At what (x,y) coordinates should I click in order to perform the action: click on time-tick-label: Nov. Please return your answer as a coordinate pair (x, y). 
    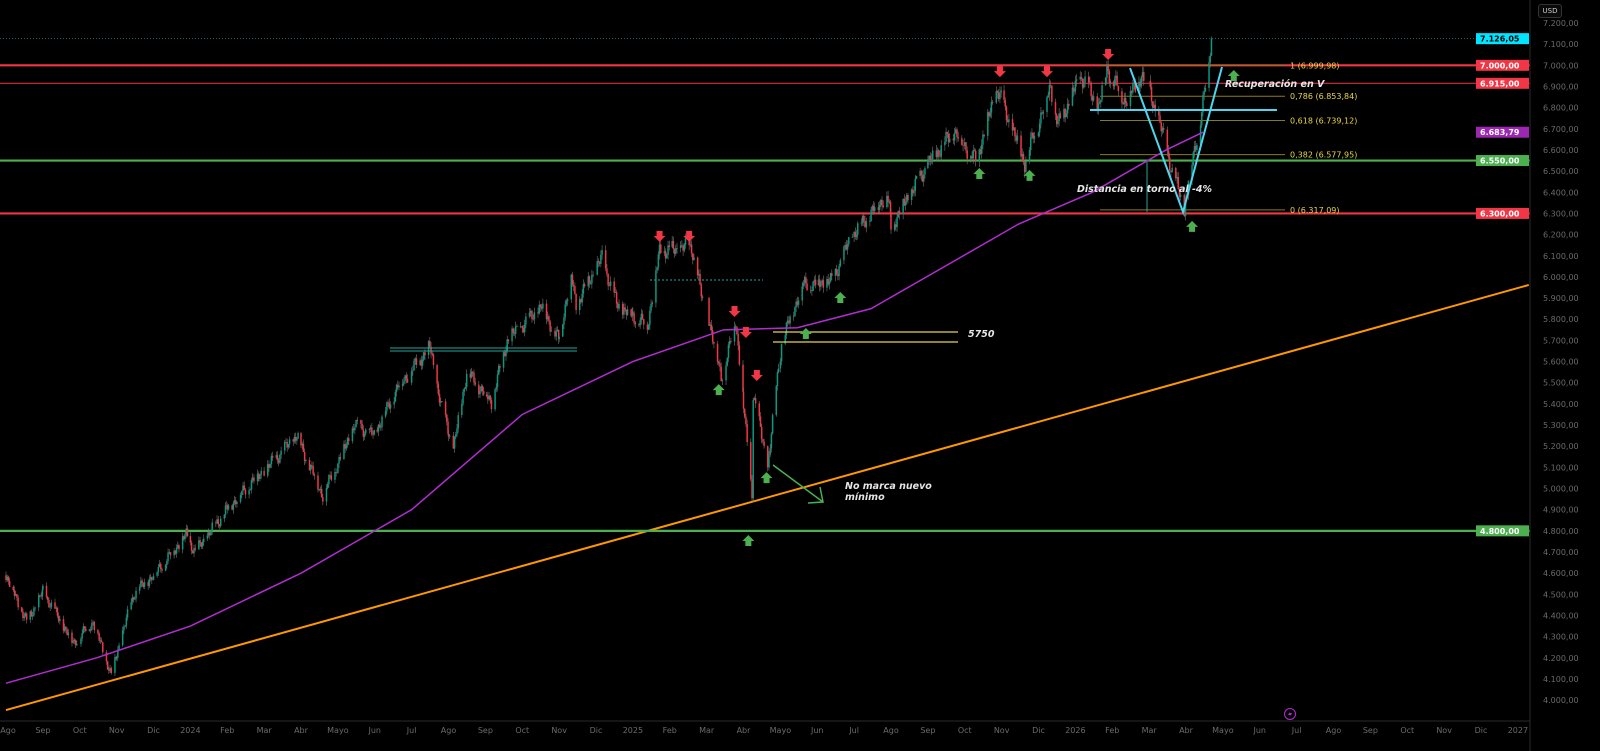
    Looking at the image, I should click on (1444, 730).